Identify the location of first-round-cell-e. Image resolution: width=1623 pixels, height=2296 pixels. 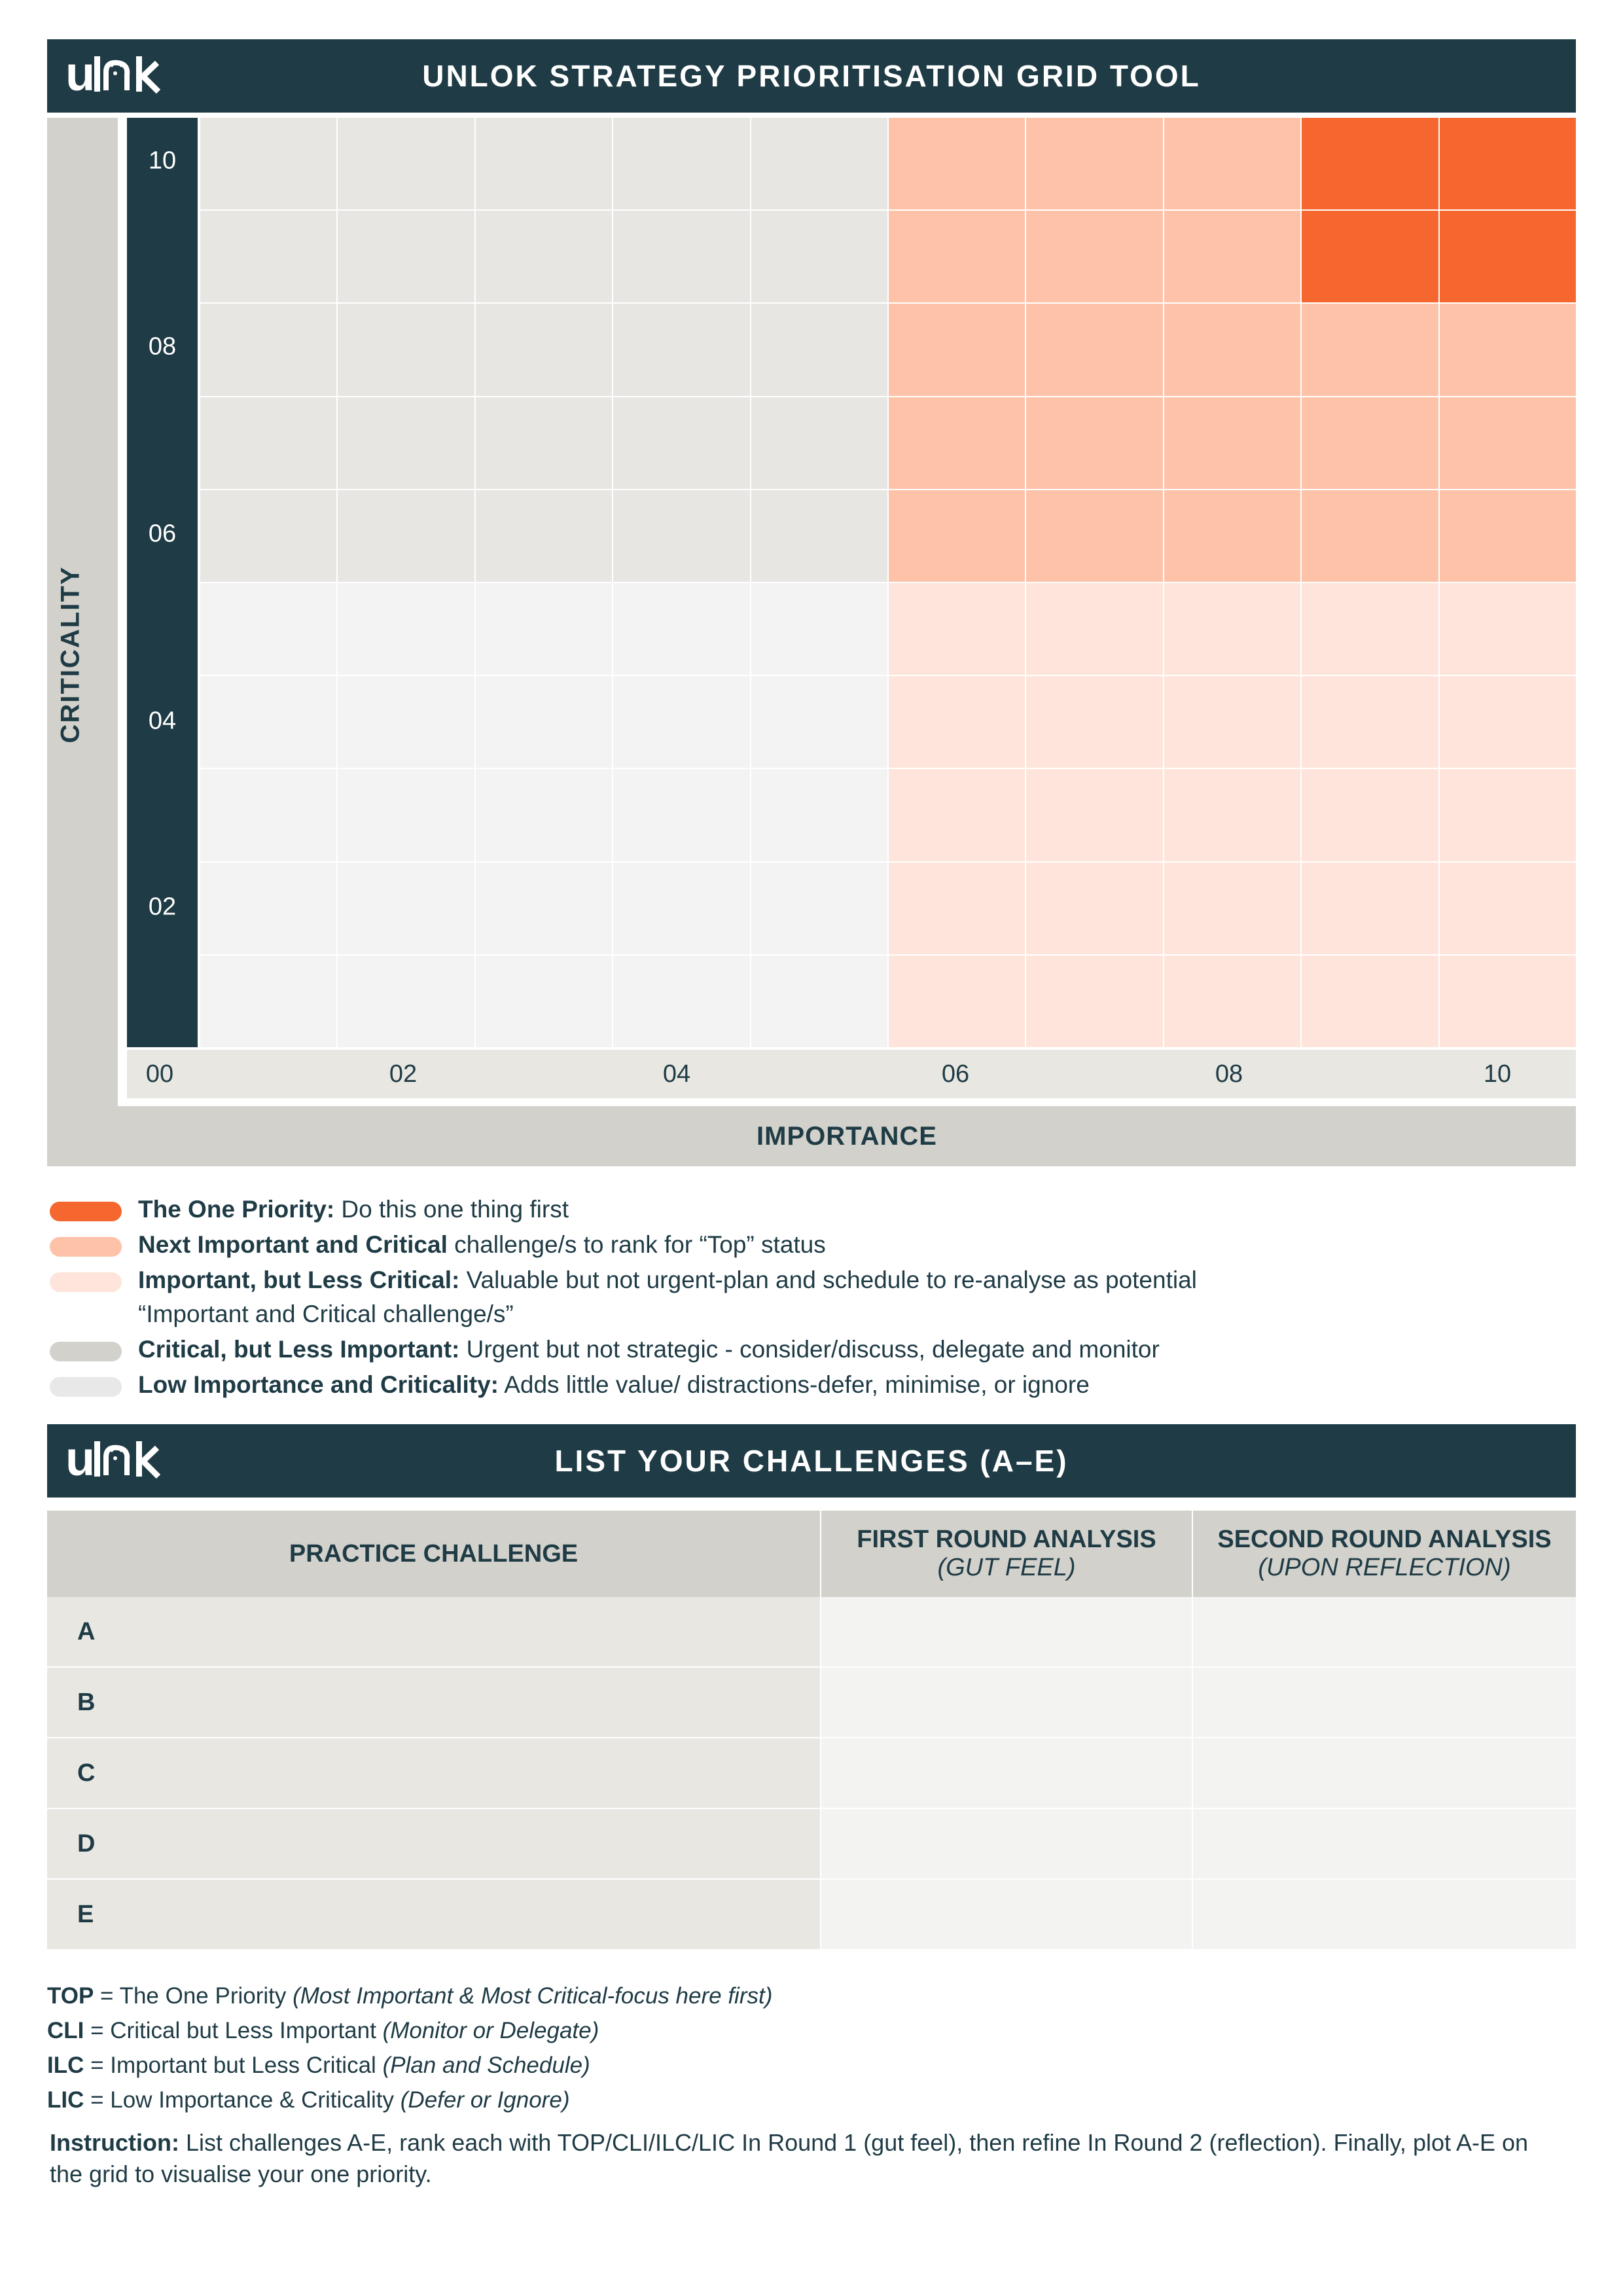
(1007, 1914).